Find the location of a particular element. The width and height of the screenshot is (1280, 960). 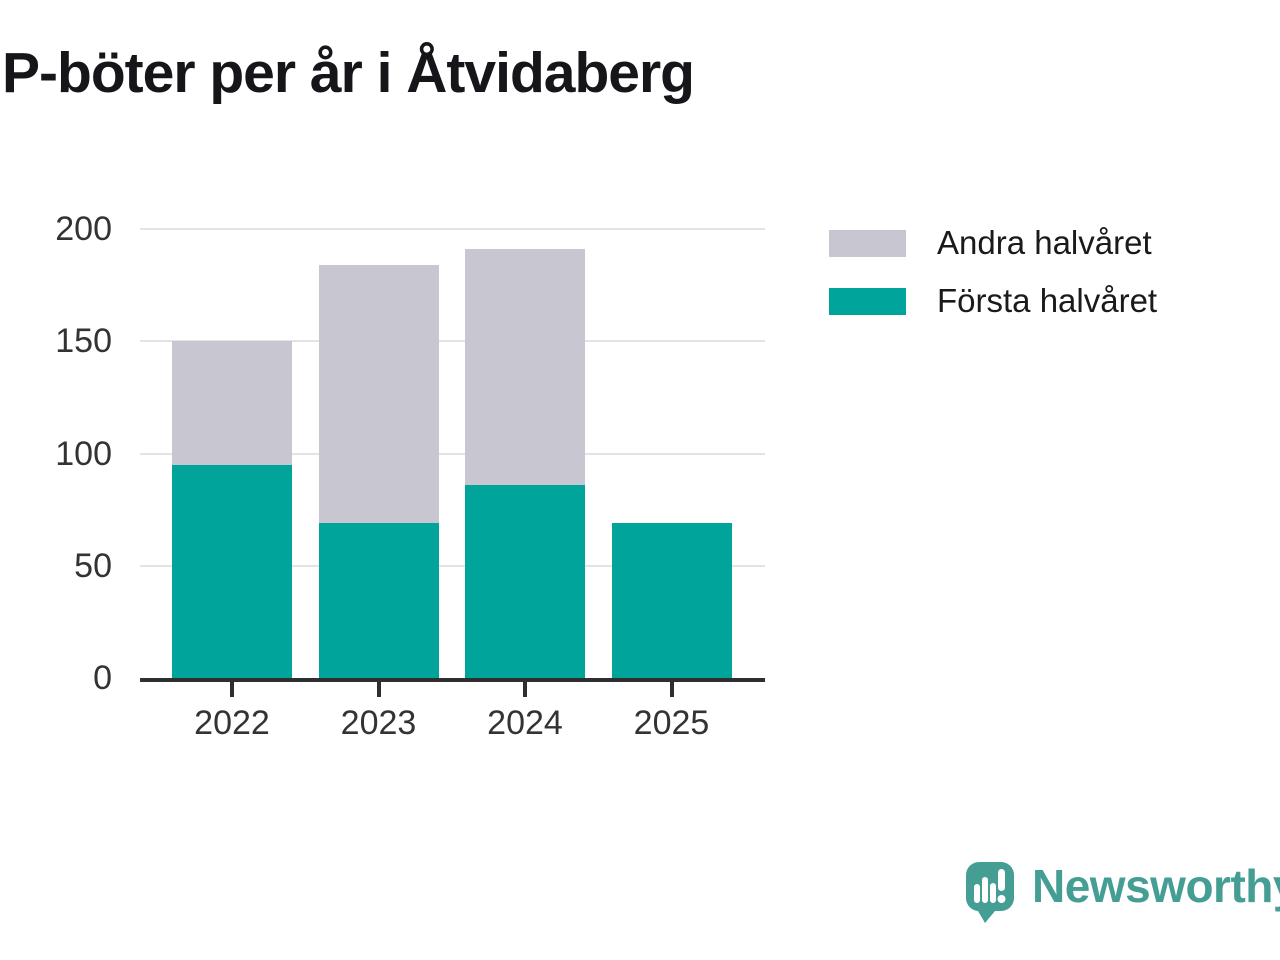

newsworthy-logo: Newsworthy is located at coordinates (1123, 893).